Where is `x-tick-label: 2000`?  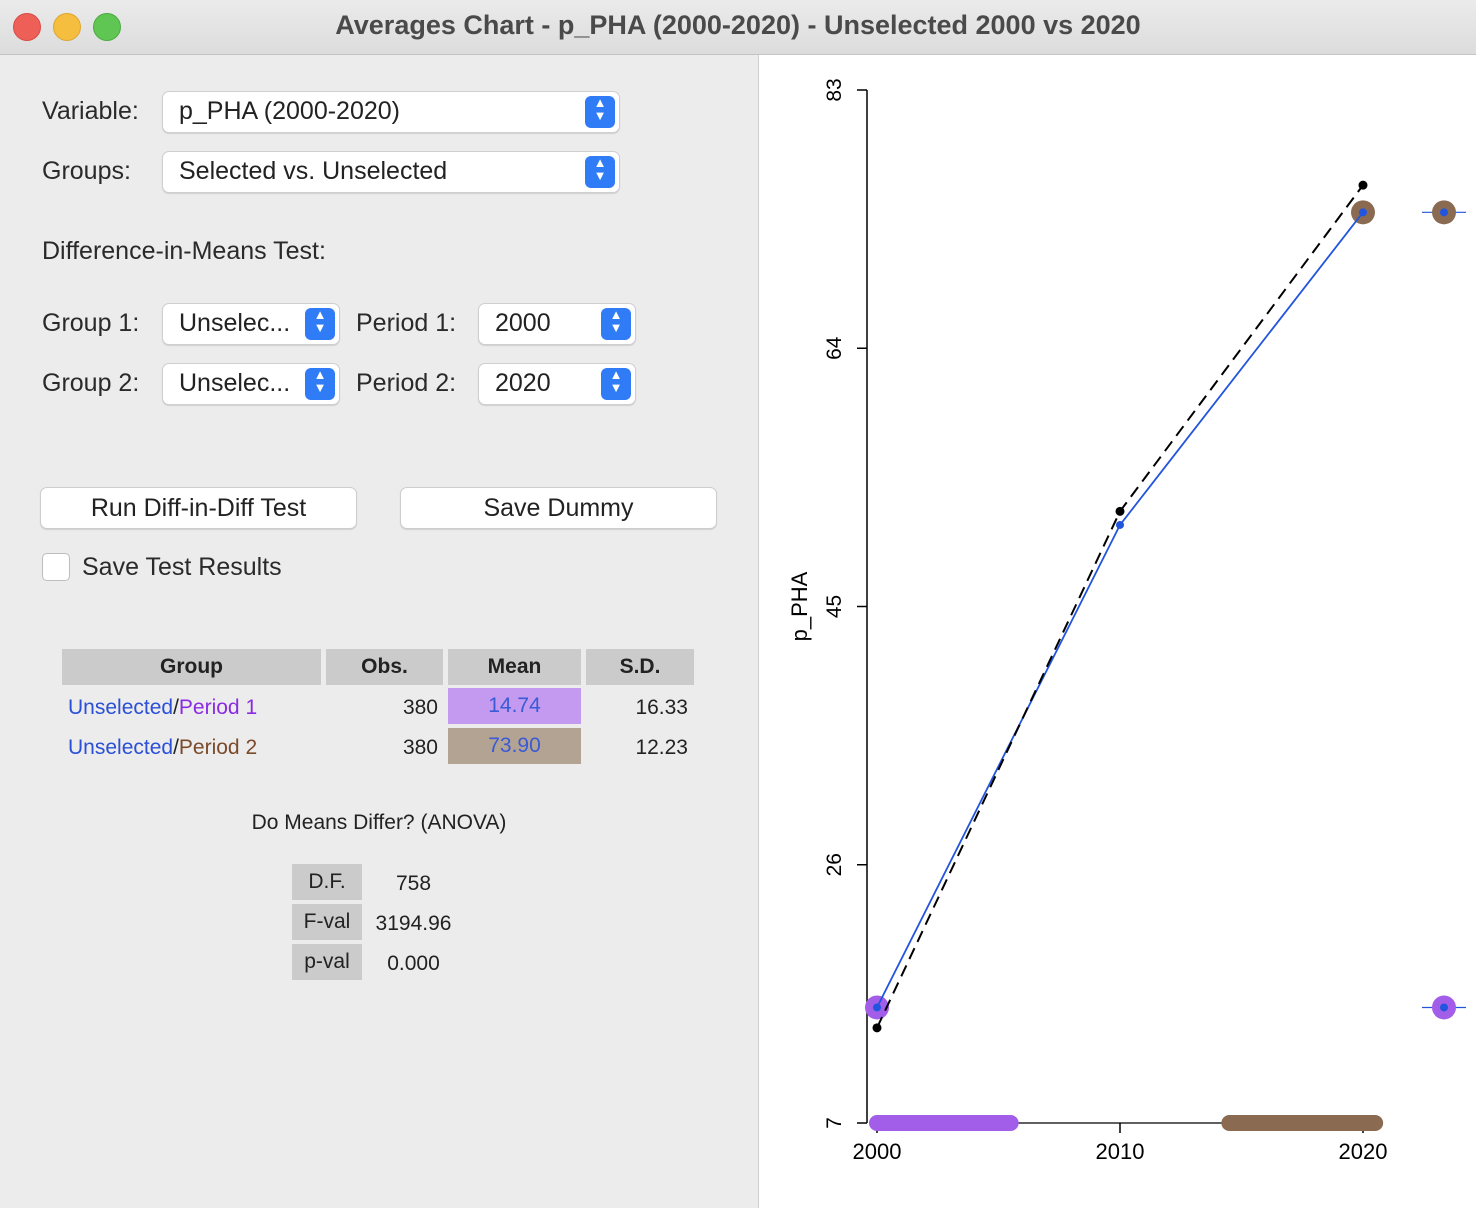 x-tick-label: 2000 is located at coordinates (877, 1151).